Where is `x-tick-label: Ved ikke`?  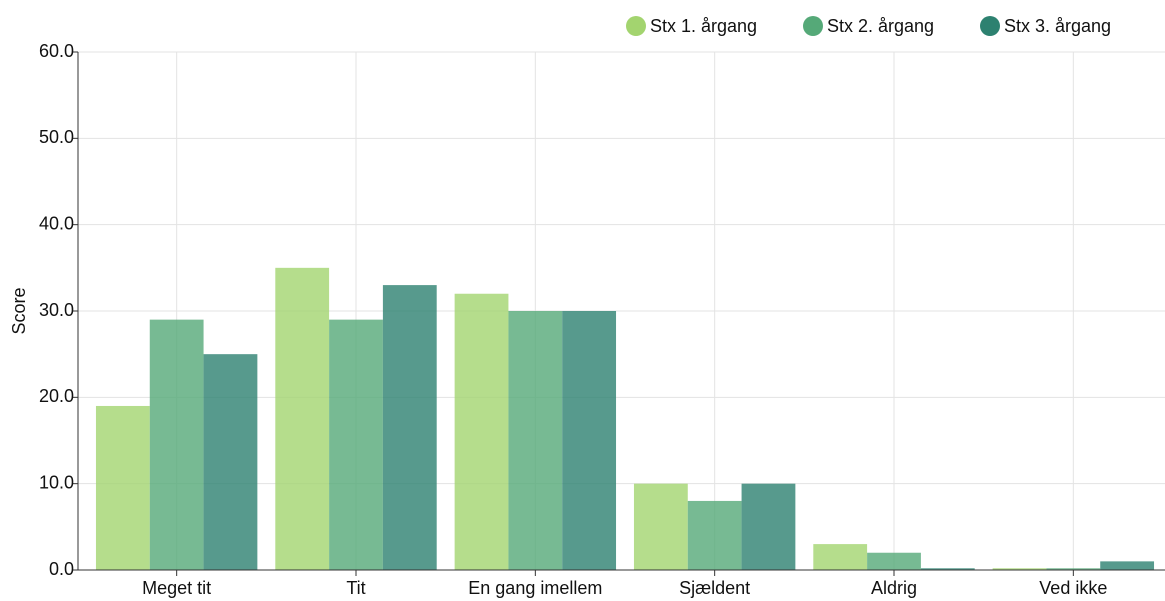
x-tick-label: Ved ikke is located at coordinates (1073, 588).